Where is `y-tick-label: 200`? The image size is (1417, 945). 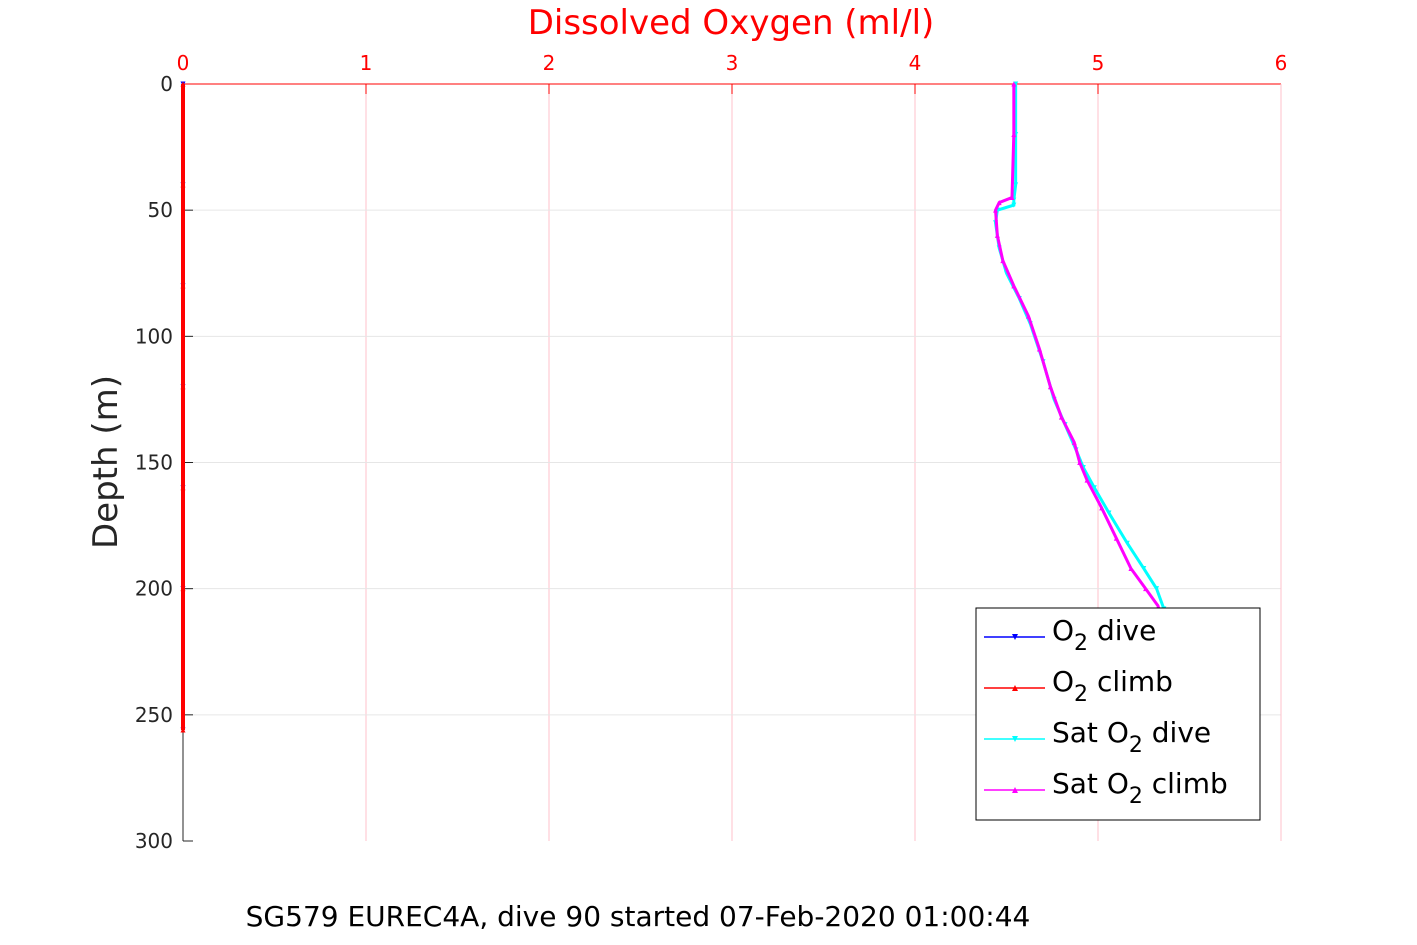 y-tick-label: 200 is located at coordinates (154, 589).